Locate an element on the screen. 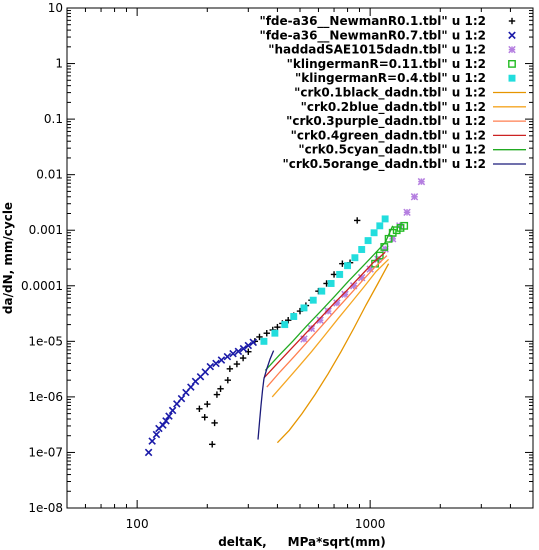 This screenshot has height=550, width=539. series-crk0-4green-dadn-tbl-u-1-2-line is located at coordinates (324, 315).